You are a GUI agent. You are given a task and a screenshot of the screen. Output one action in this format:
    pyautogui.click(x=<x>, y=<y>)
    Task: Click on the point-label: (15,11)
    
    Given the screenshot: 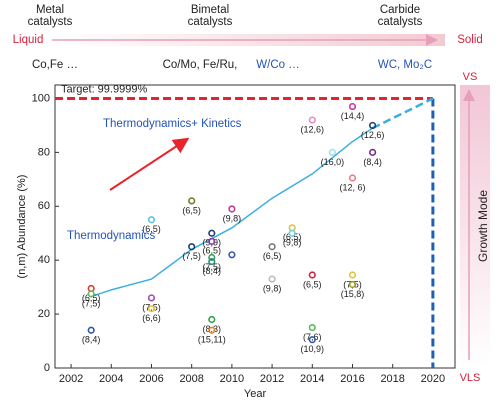 What is the action you would take?
    pyautogui.click(x=212, y=340)
    